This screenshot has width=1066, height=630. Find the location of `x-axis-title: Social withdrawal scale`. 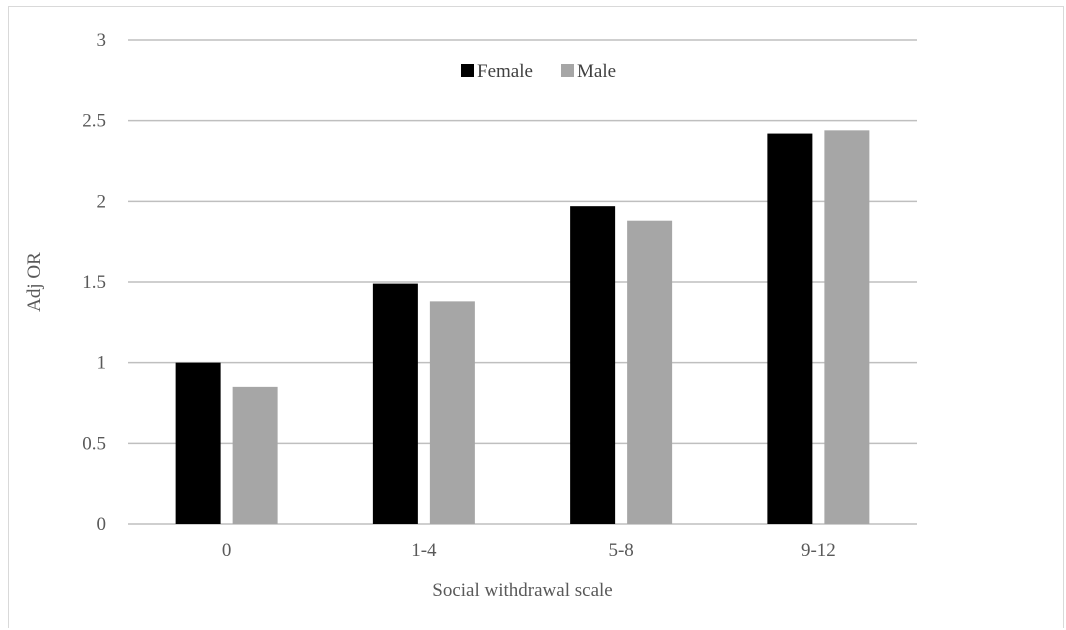

x-axis-title: Social withdrawal scale is located at coordinates (522, 590).